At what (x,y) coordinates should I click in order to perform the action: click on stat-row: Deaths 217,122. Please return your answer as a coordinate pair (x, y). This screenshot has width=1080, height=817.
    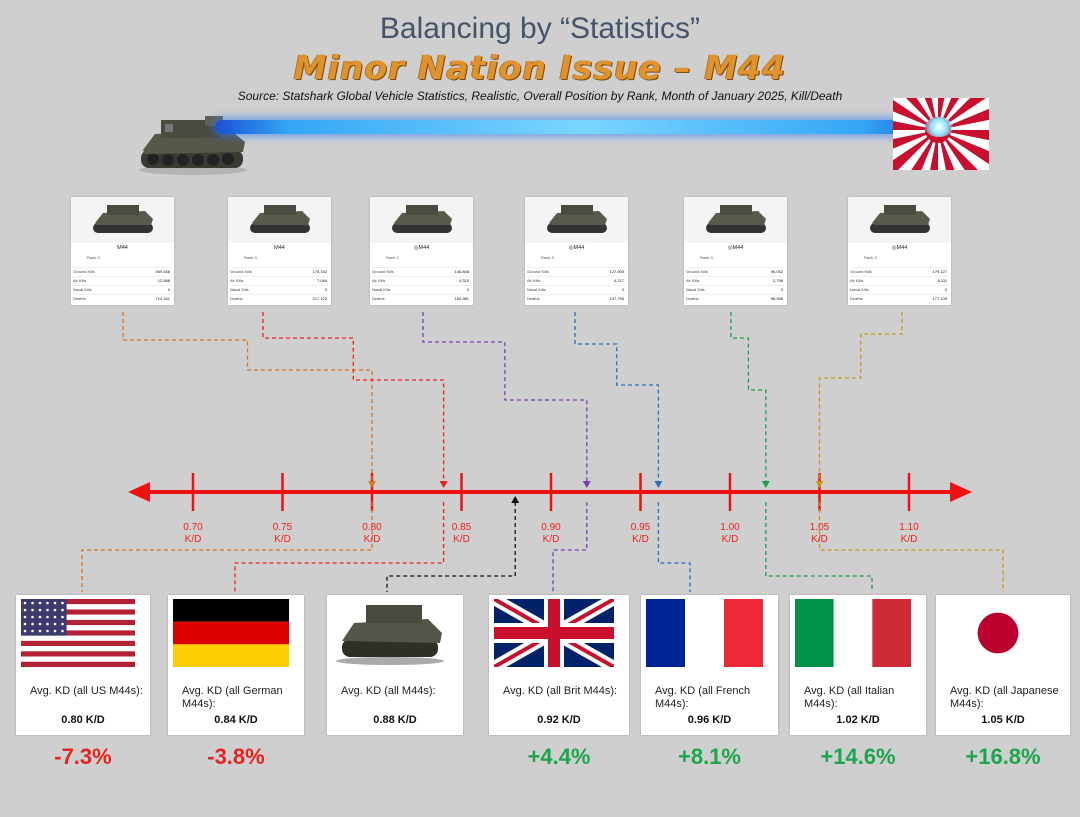
    Looking at the image, I should click on (279, 298).